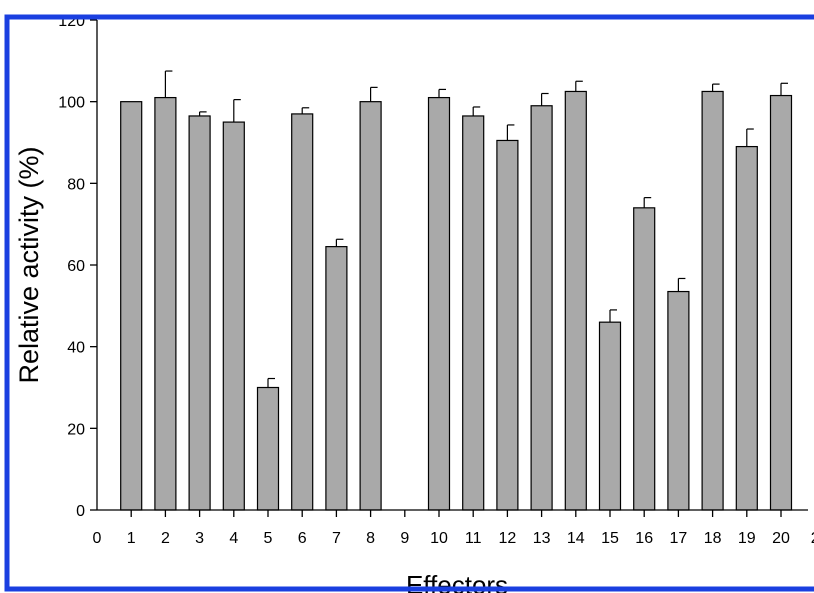  What do you see at coordinates (76, 348) in the screenshot?
I see `y-tick-label: 40` at bounding box center [76, 348].